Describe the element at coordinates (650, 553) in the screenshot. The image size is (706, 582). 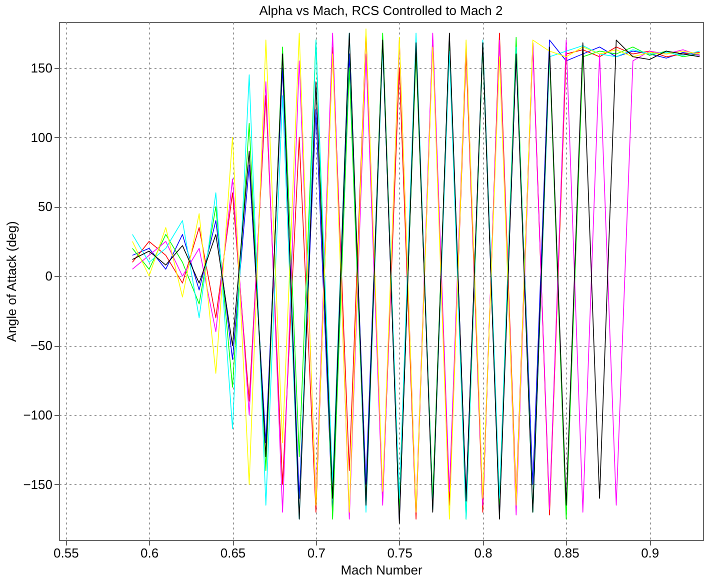
I see `x-tick-label: 0.9` at that location.